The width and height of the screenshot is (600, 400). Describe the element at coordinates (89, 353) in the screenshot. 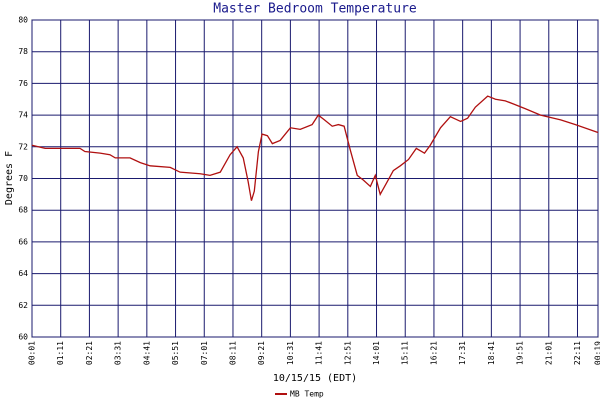

I see `x-tick-label: 02:21` at that location.